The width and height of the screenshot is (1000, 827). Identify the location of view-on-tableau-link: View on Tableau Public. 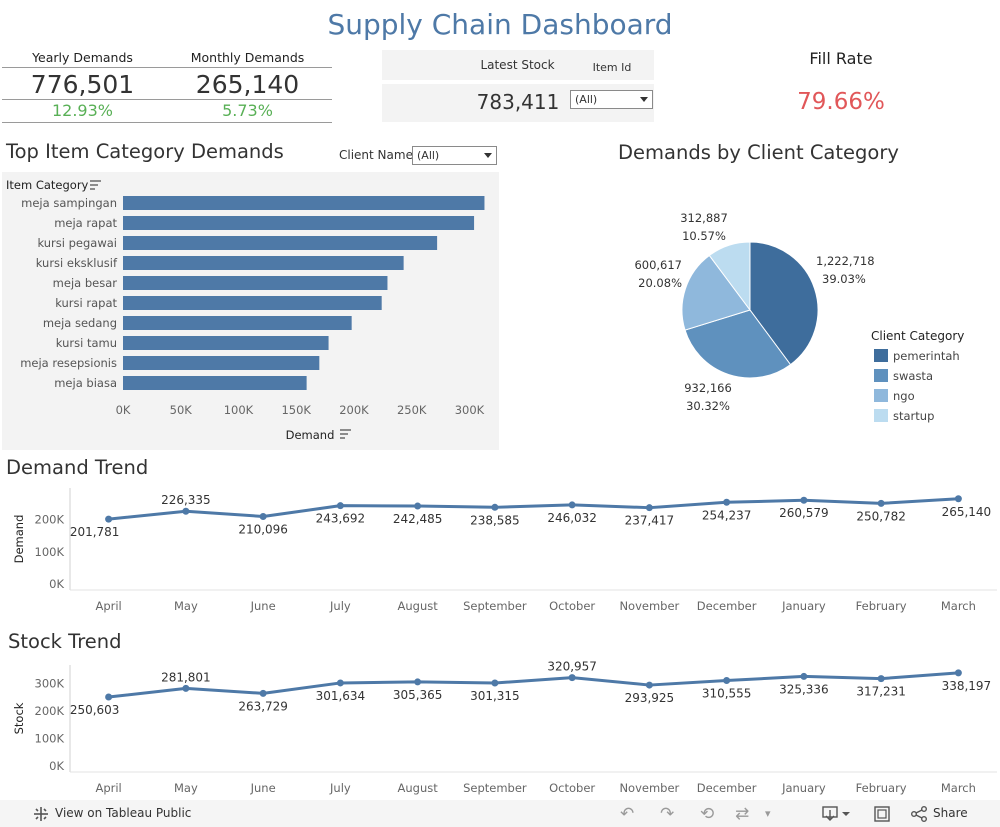
(123, 813).